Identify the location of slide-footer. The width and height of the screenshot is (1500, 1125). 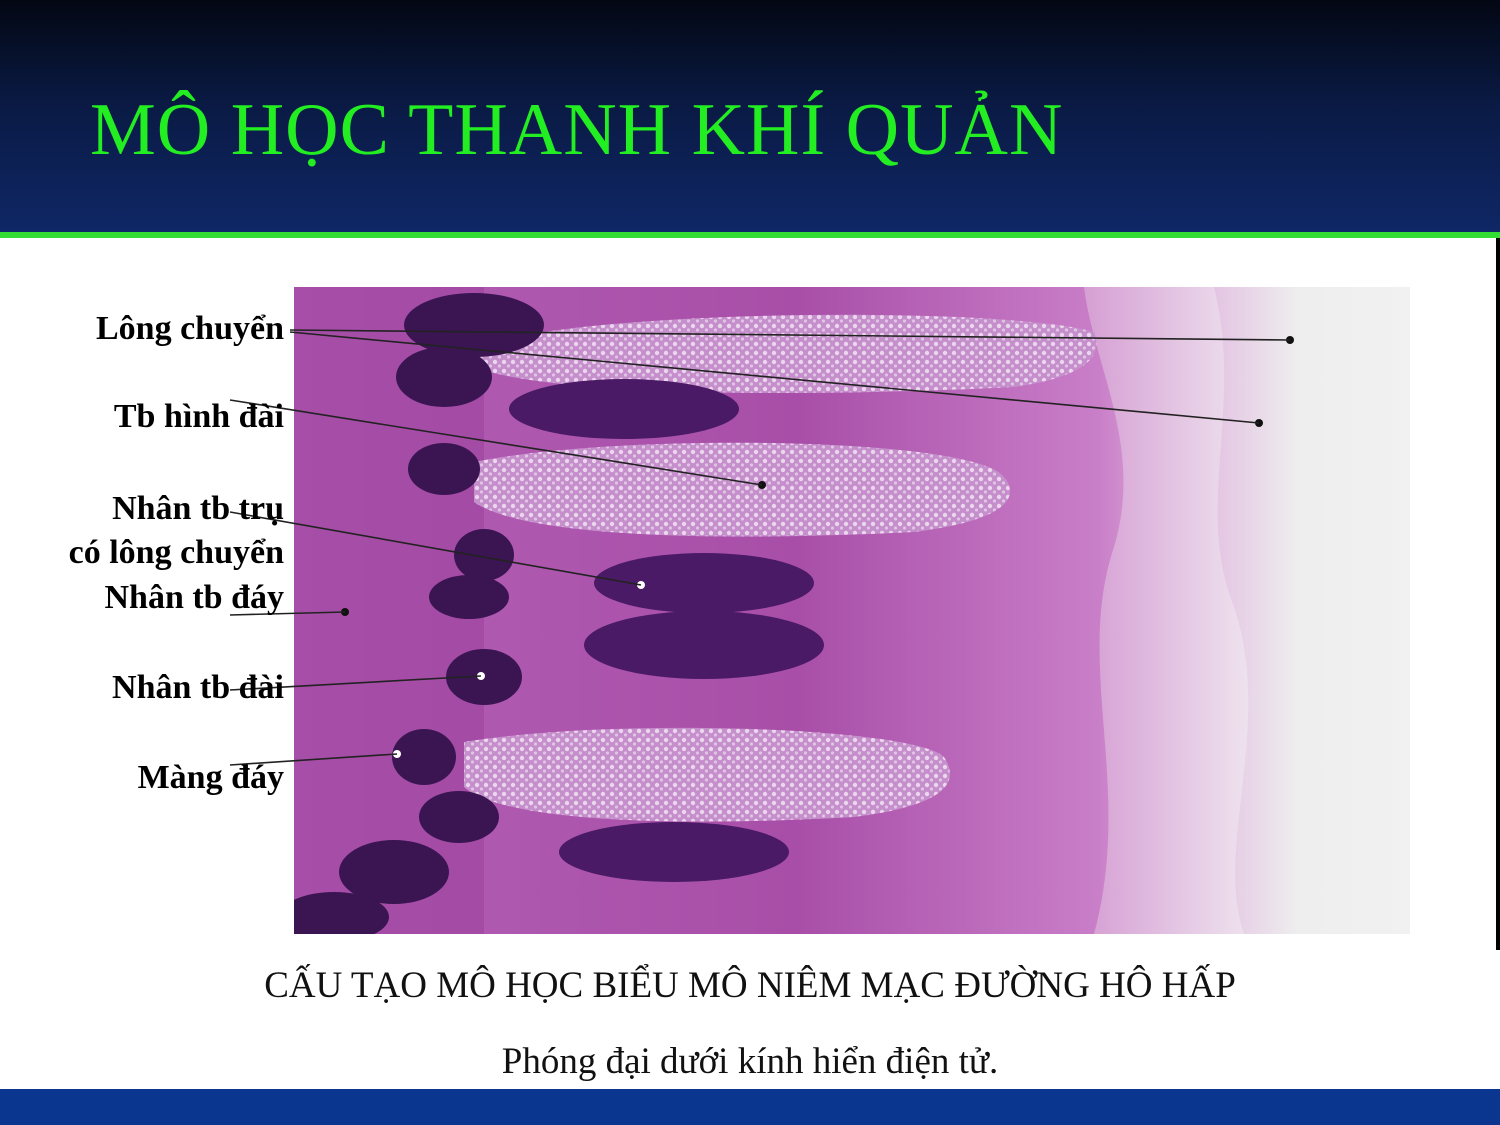
(750, 1107).